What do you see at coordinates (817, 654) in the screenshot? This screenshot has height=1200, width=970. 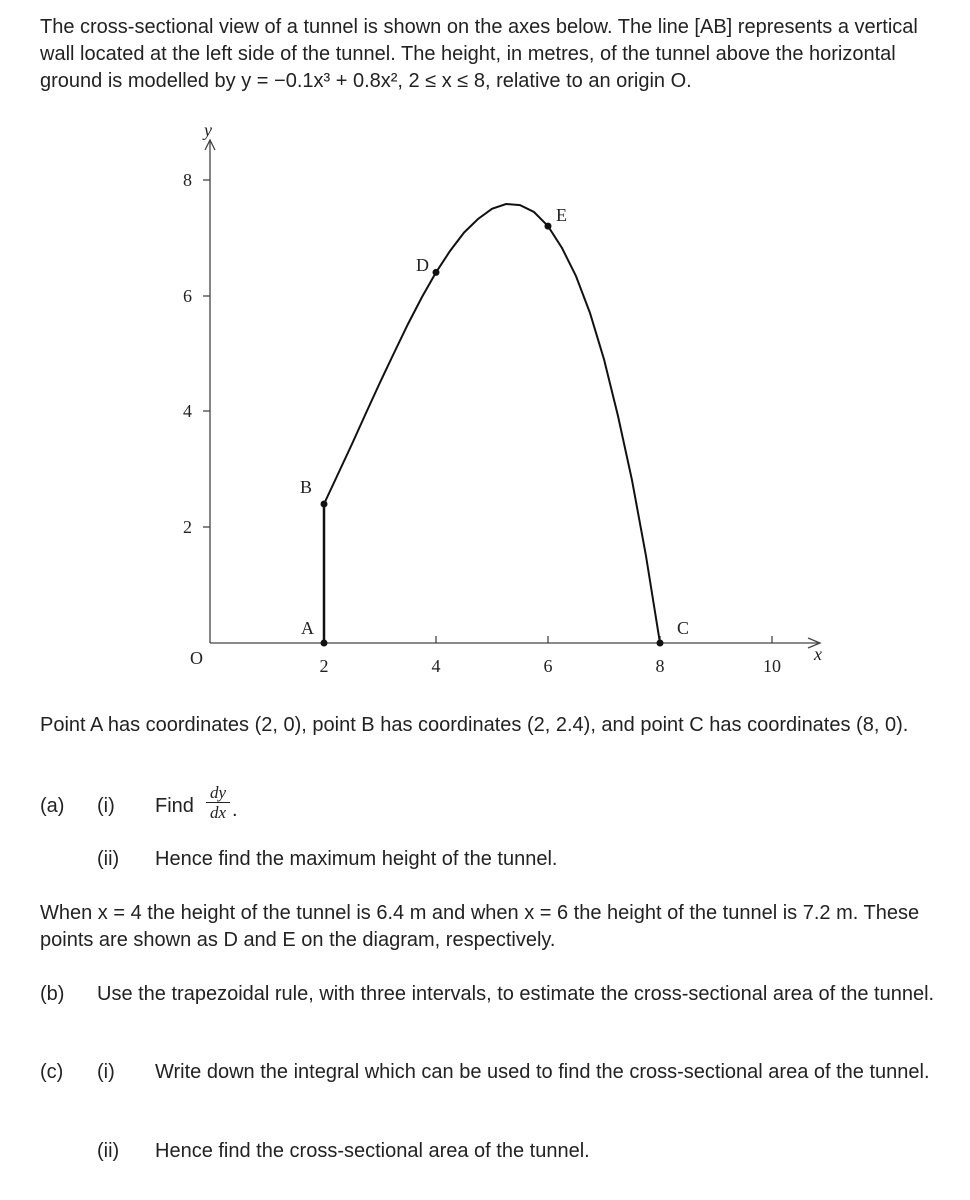 I see `x-axis-label: x` at bounding box center [817, 654].